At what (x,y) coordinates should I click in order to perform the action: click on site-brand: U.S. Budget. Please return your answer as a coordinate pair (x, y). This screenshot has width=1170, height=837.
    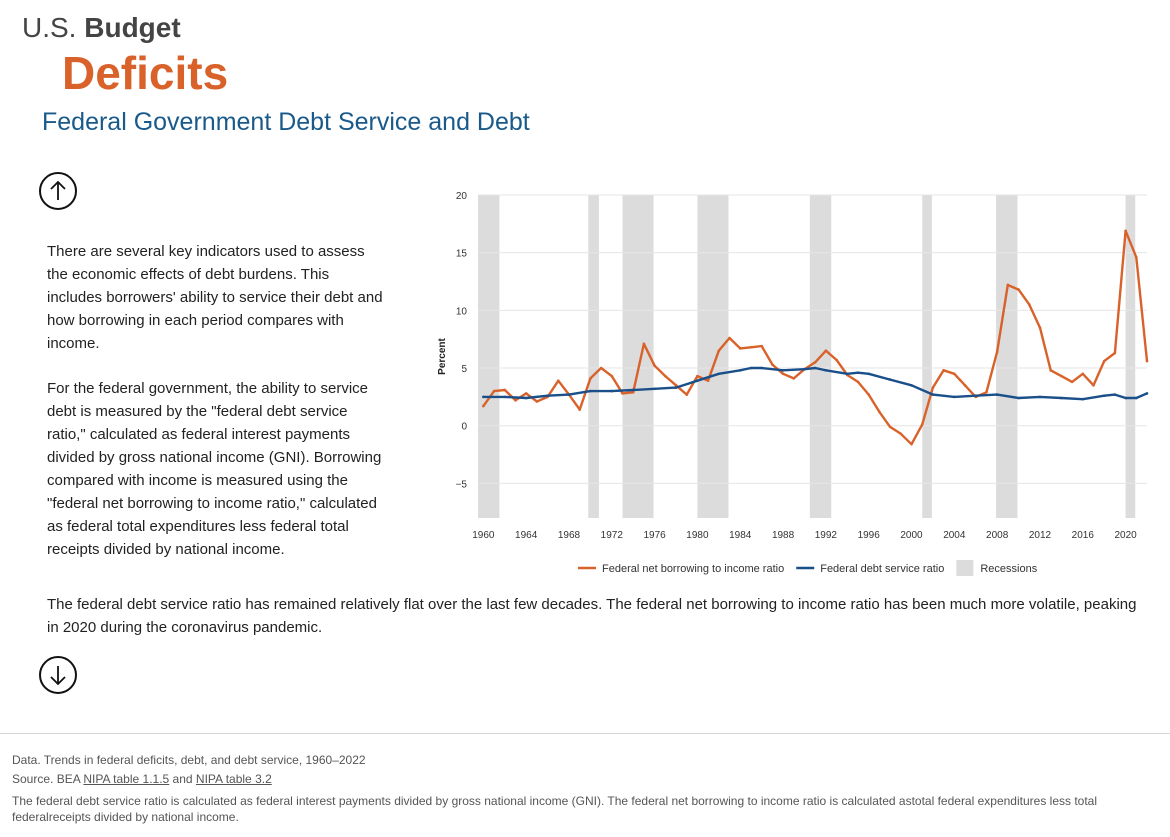
    Looking at the image, I should click on (101, 28).